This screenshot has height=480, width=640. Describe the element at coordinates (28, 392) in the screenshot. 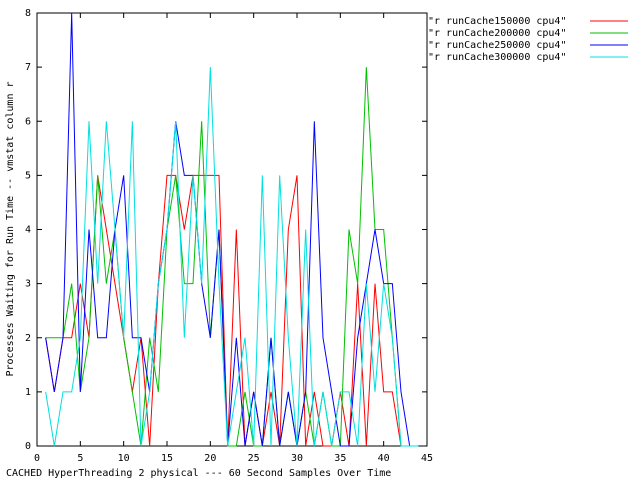

I see `y-tick-label: 1` at that location.